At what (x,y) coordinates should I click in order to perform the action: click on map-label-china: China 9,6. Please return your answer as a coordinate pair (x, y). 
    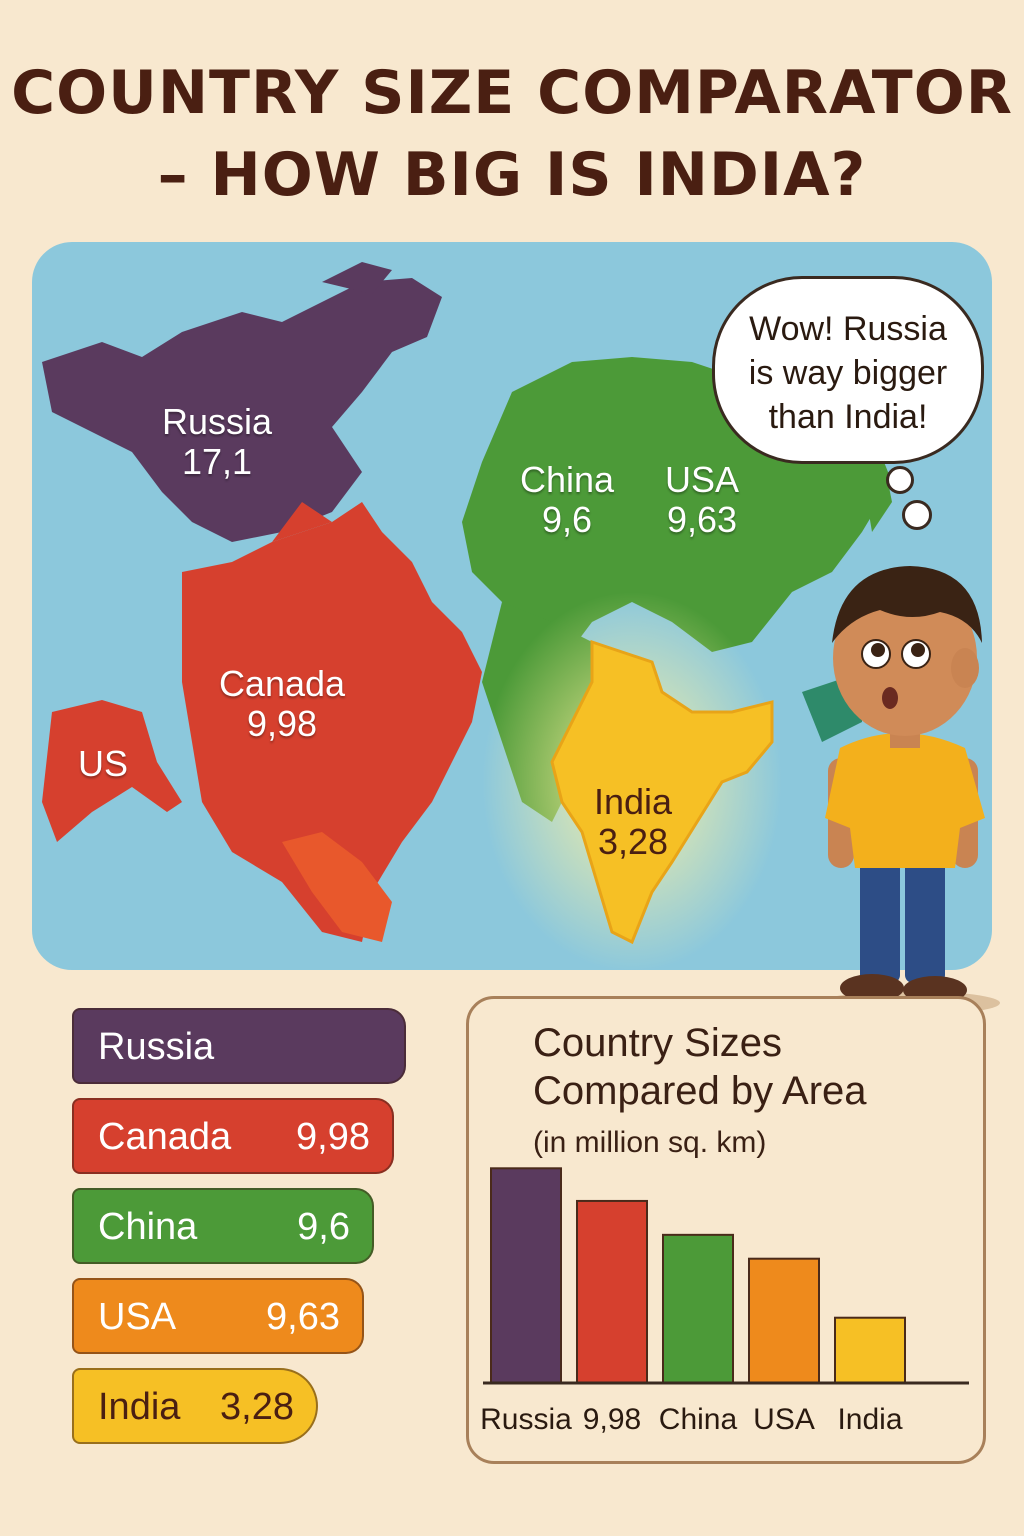
    Looking at the image, I should click on (567, 500).